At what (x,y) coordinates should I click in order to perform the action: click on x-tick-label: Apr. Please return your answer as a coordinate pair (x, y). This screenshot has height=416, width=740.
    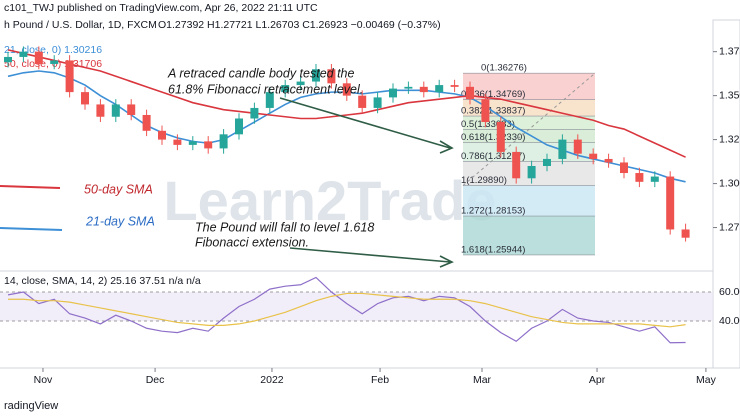
    Looking at the image, I should click on (597, 380).